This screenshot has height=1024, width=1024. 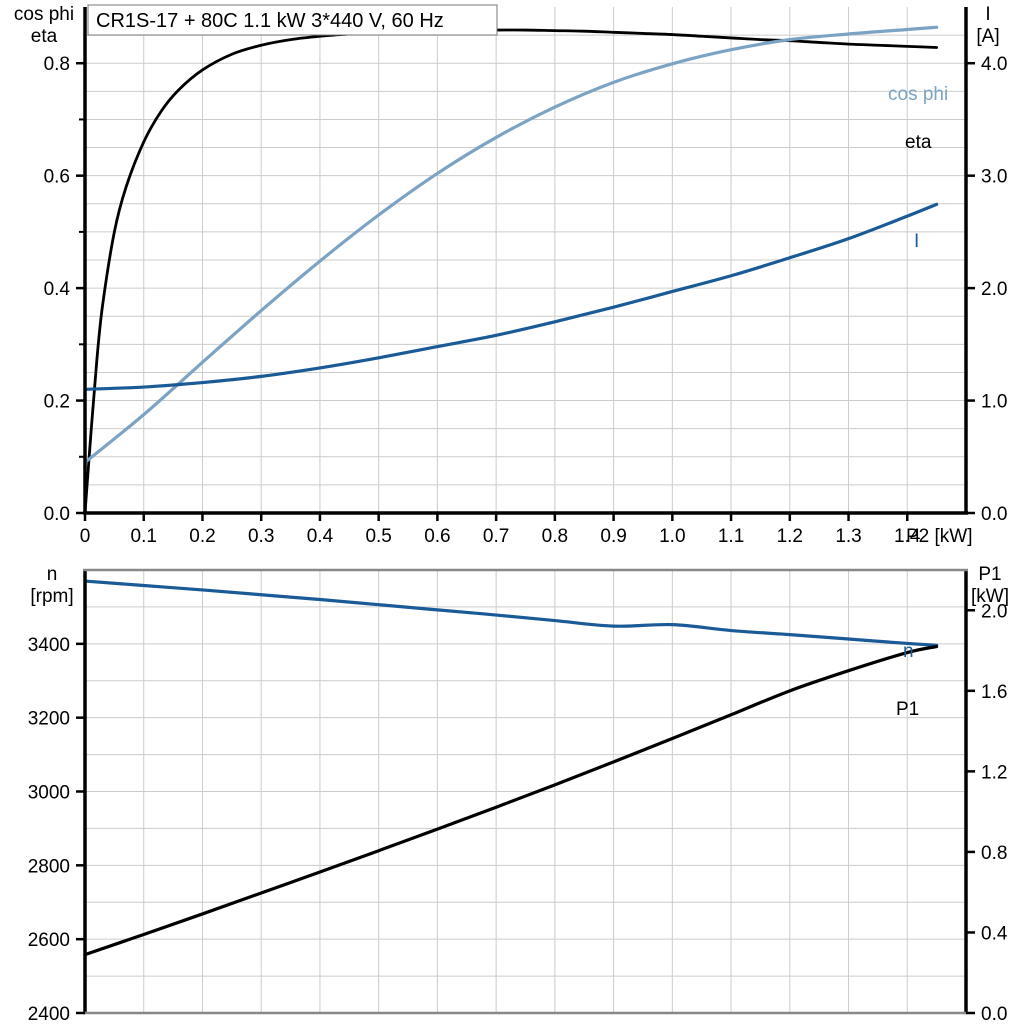 What do you see at coordinates (49, 940) in the screenshot?
I see `bottom-left-tick-label: 2600` at bounding box center [49, 940].